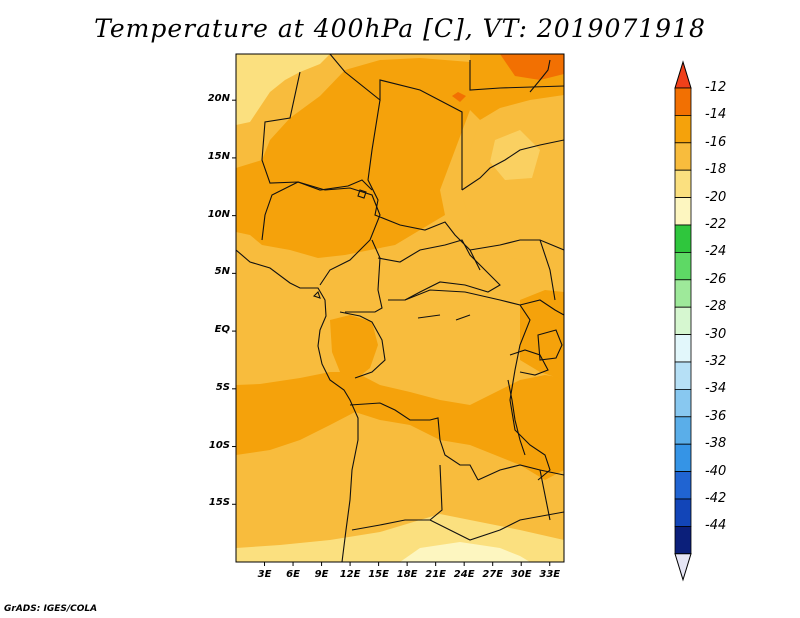  I want to click on colorbar-label: -12, so click(716, 87).